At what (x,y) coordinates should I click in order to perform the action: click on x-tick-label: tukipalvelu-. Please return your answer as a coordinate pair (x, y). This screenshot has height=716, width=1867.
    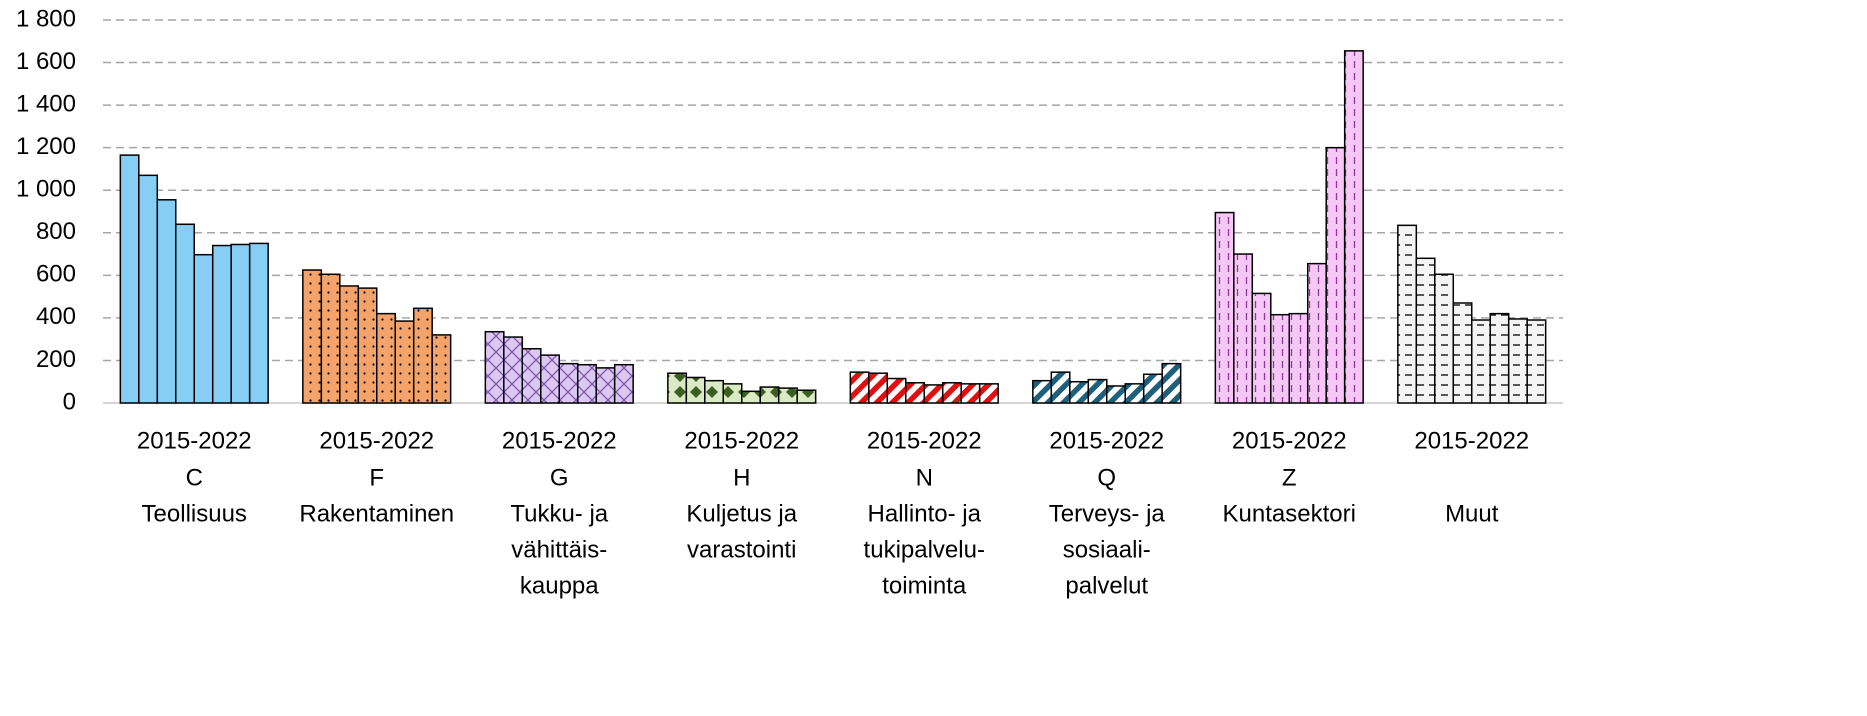
    Looking at the image, I should click on (924, 549).